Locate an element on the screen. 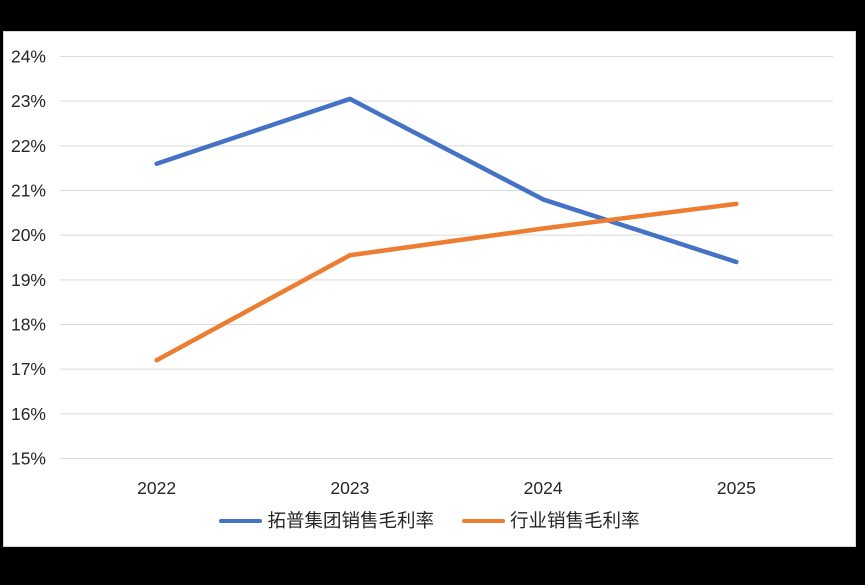 The width and height of the screenshot is (865, 585). y-axis-tick-label: 17% is located at coordinates (28, 369).